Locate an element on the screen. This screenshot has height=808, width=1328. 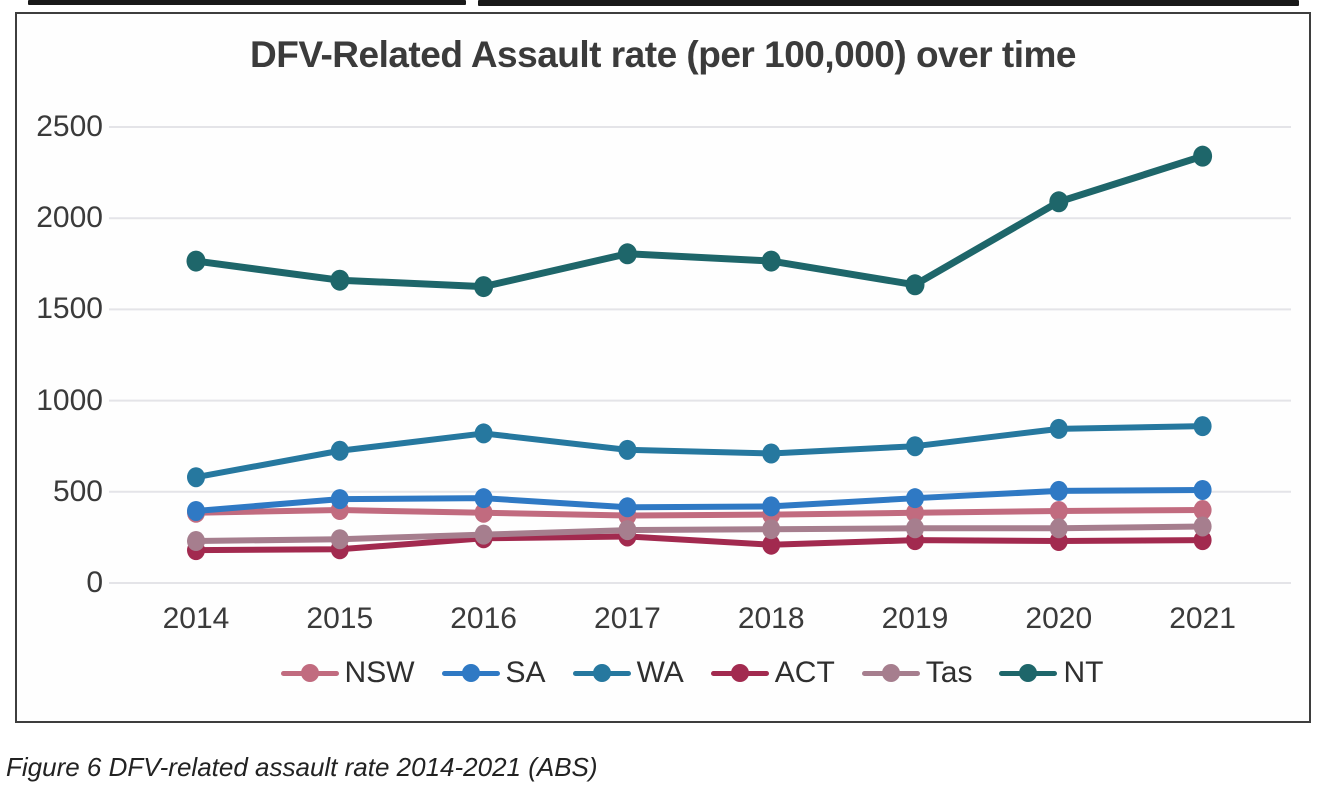
legend-item-SA: SA is located at coordinates (493, 673).